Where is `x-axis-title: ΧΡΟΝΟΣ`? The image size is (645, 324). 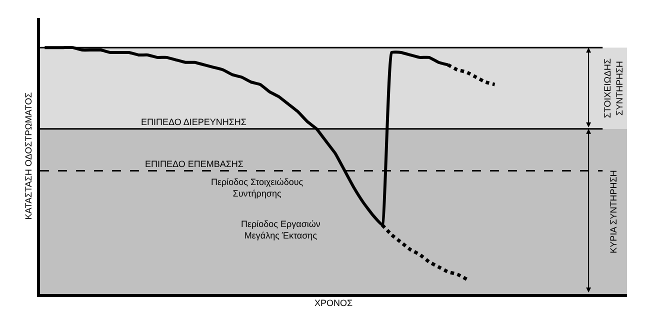 x-axis-title: ΧΡΟΝΟΣ is located at coordinates (333, 303).